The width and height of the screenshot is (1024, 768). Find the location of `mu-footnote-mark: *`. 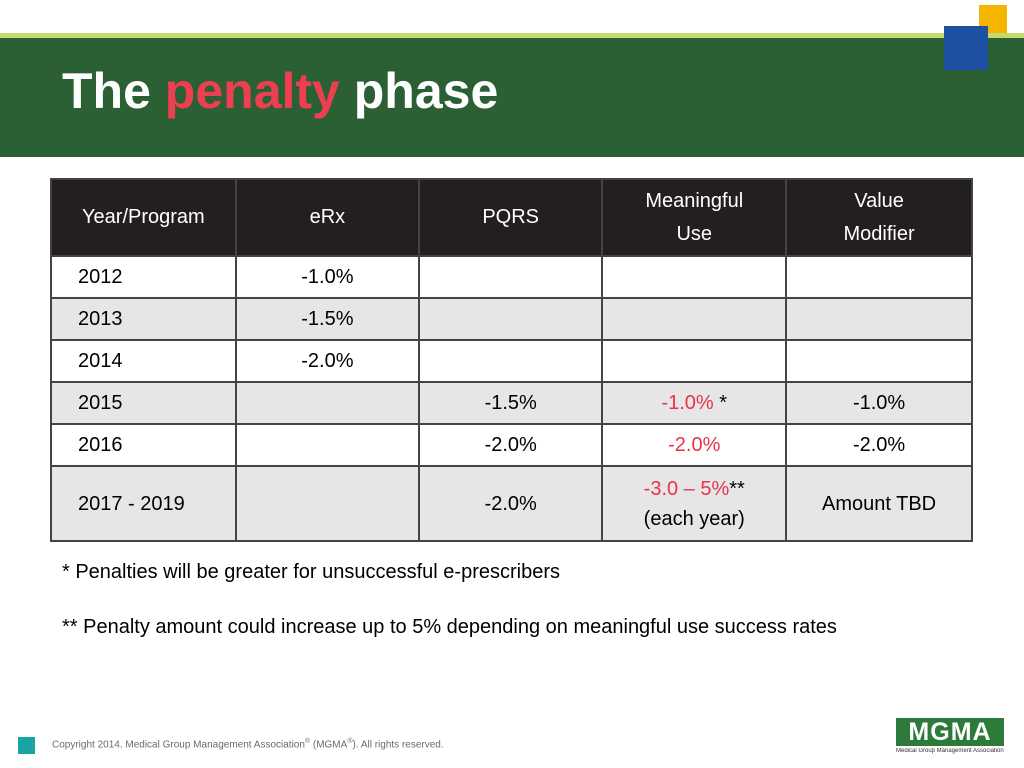

mu-footnote-mark: * is located at coordinates (720, 402).